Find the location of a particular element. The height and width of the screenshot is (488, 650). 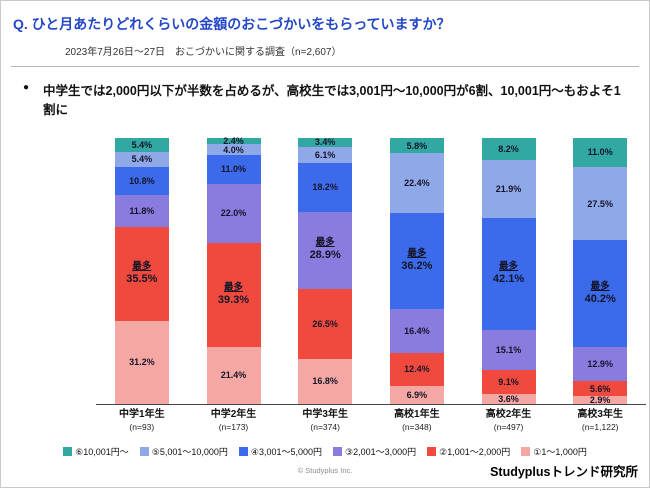

segment-value: 6.9% is located at coordinates (417, 394).